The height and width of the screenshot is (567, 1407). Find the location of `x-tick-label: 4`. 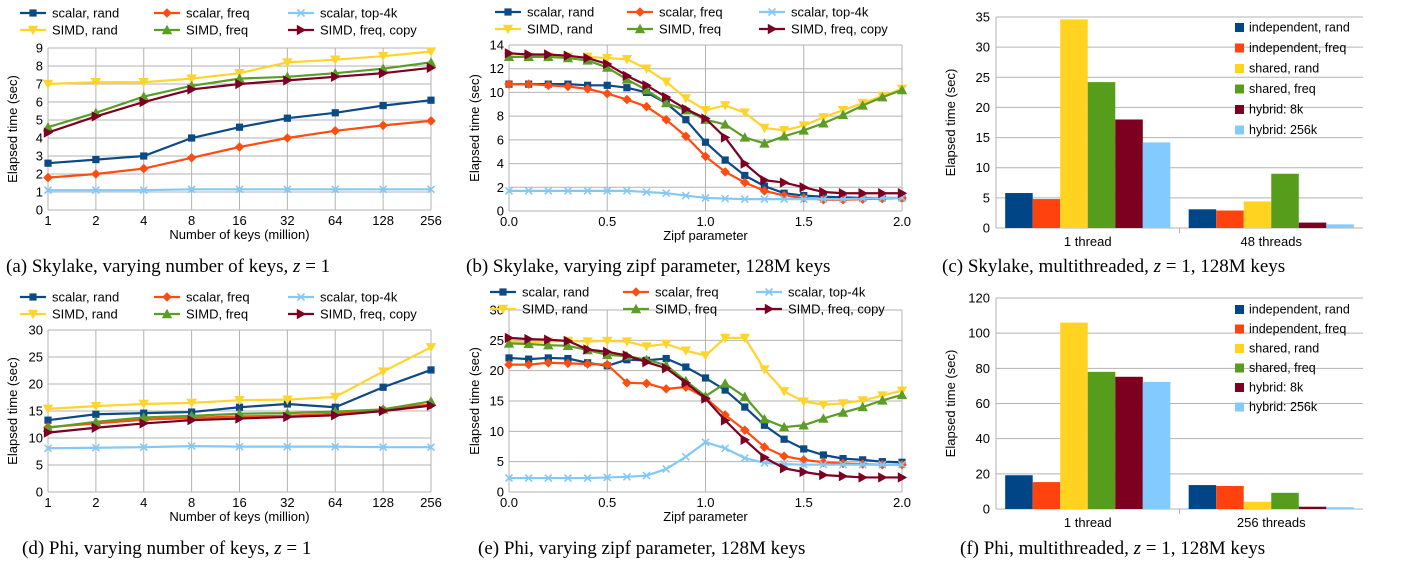

x-tick-label: 4 is located at coordinates (143, 502).